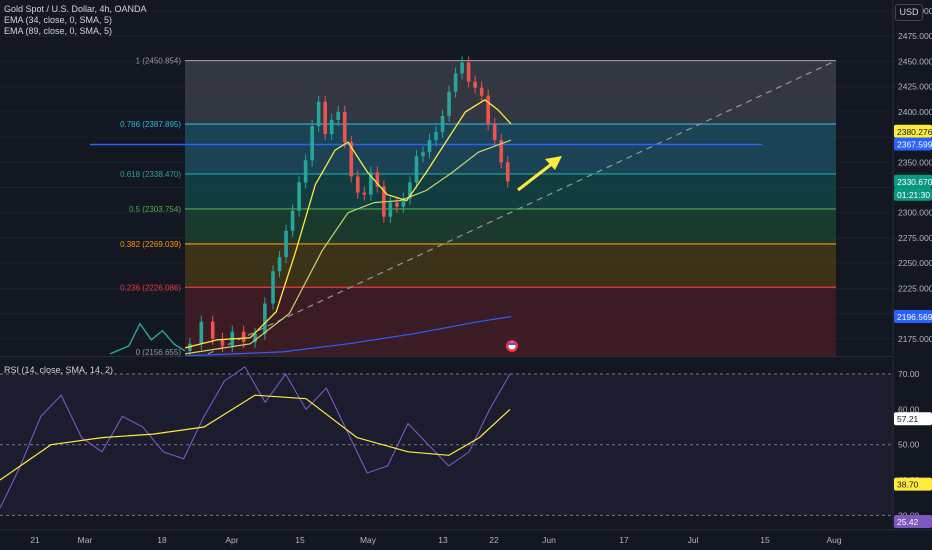 The height and width of the screenshot is (550, 932). Describe the element at coordinates (35, 540) in the screenshot. I see `time-axis-tick: 21` at that location.